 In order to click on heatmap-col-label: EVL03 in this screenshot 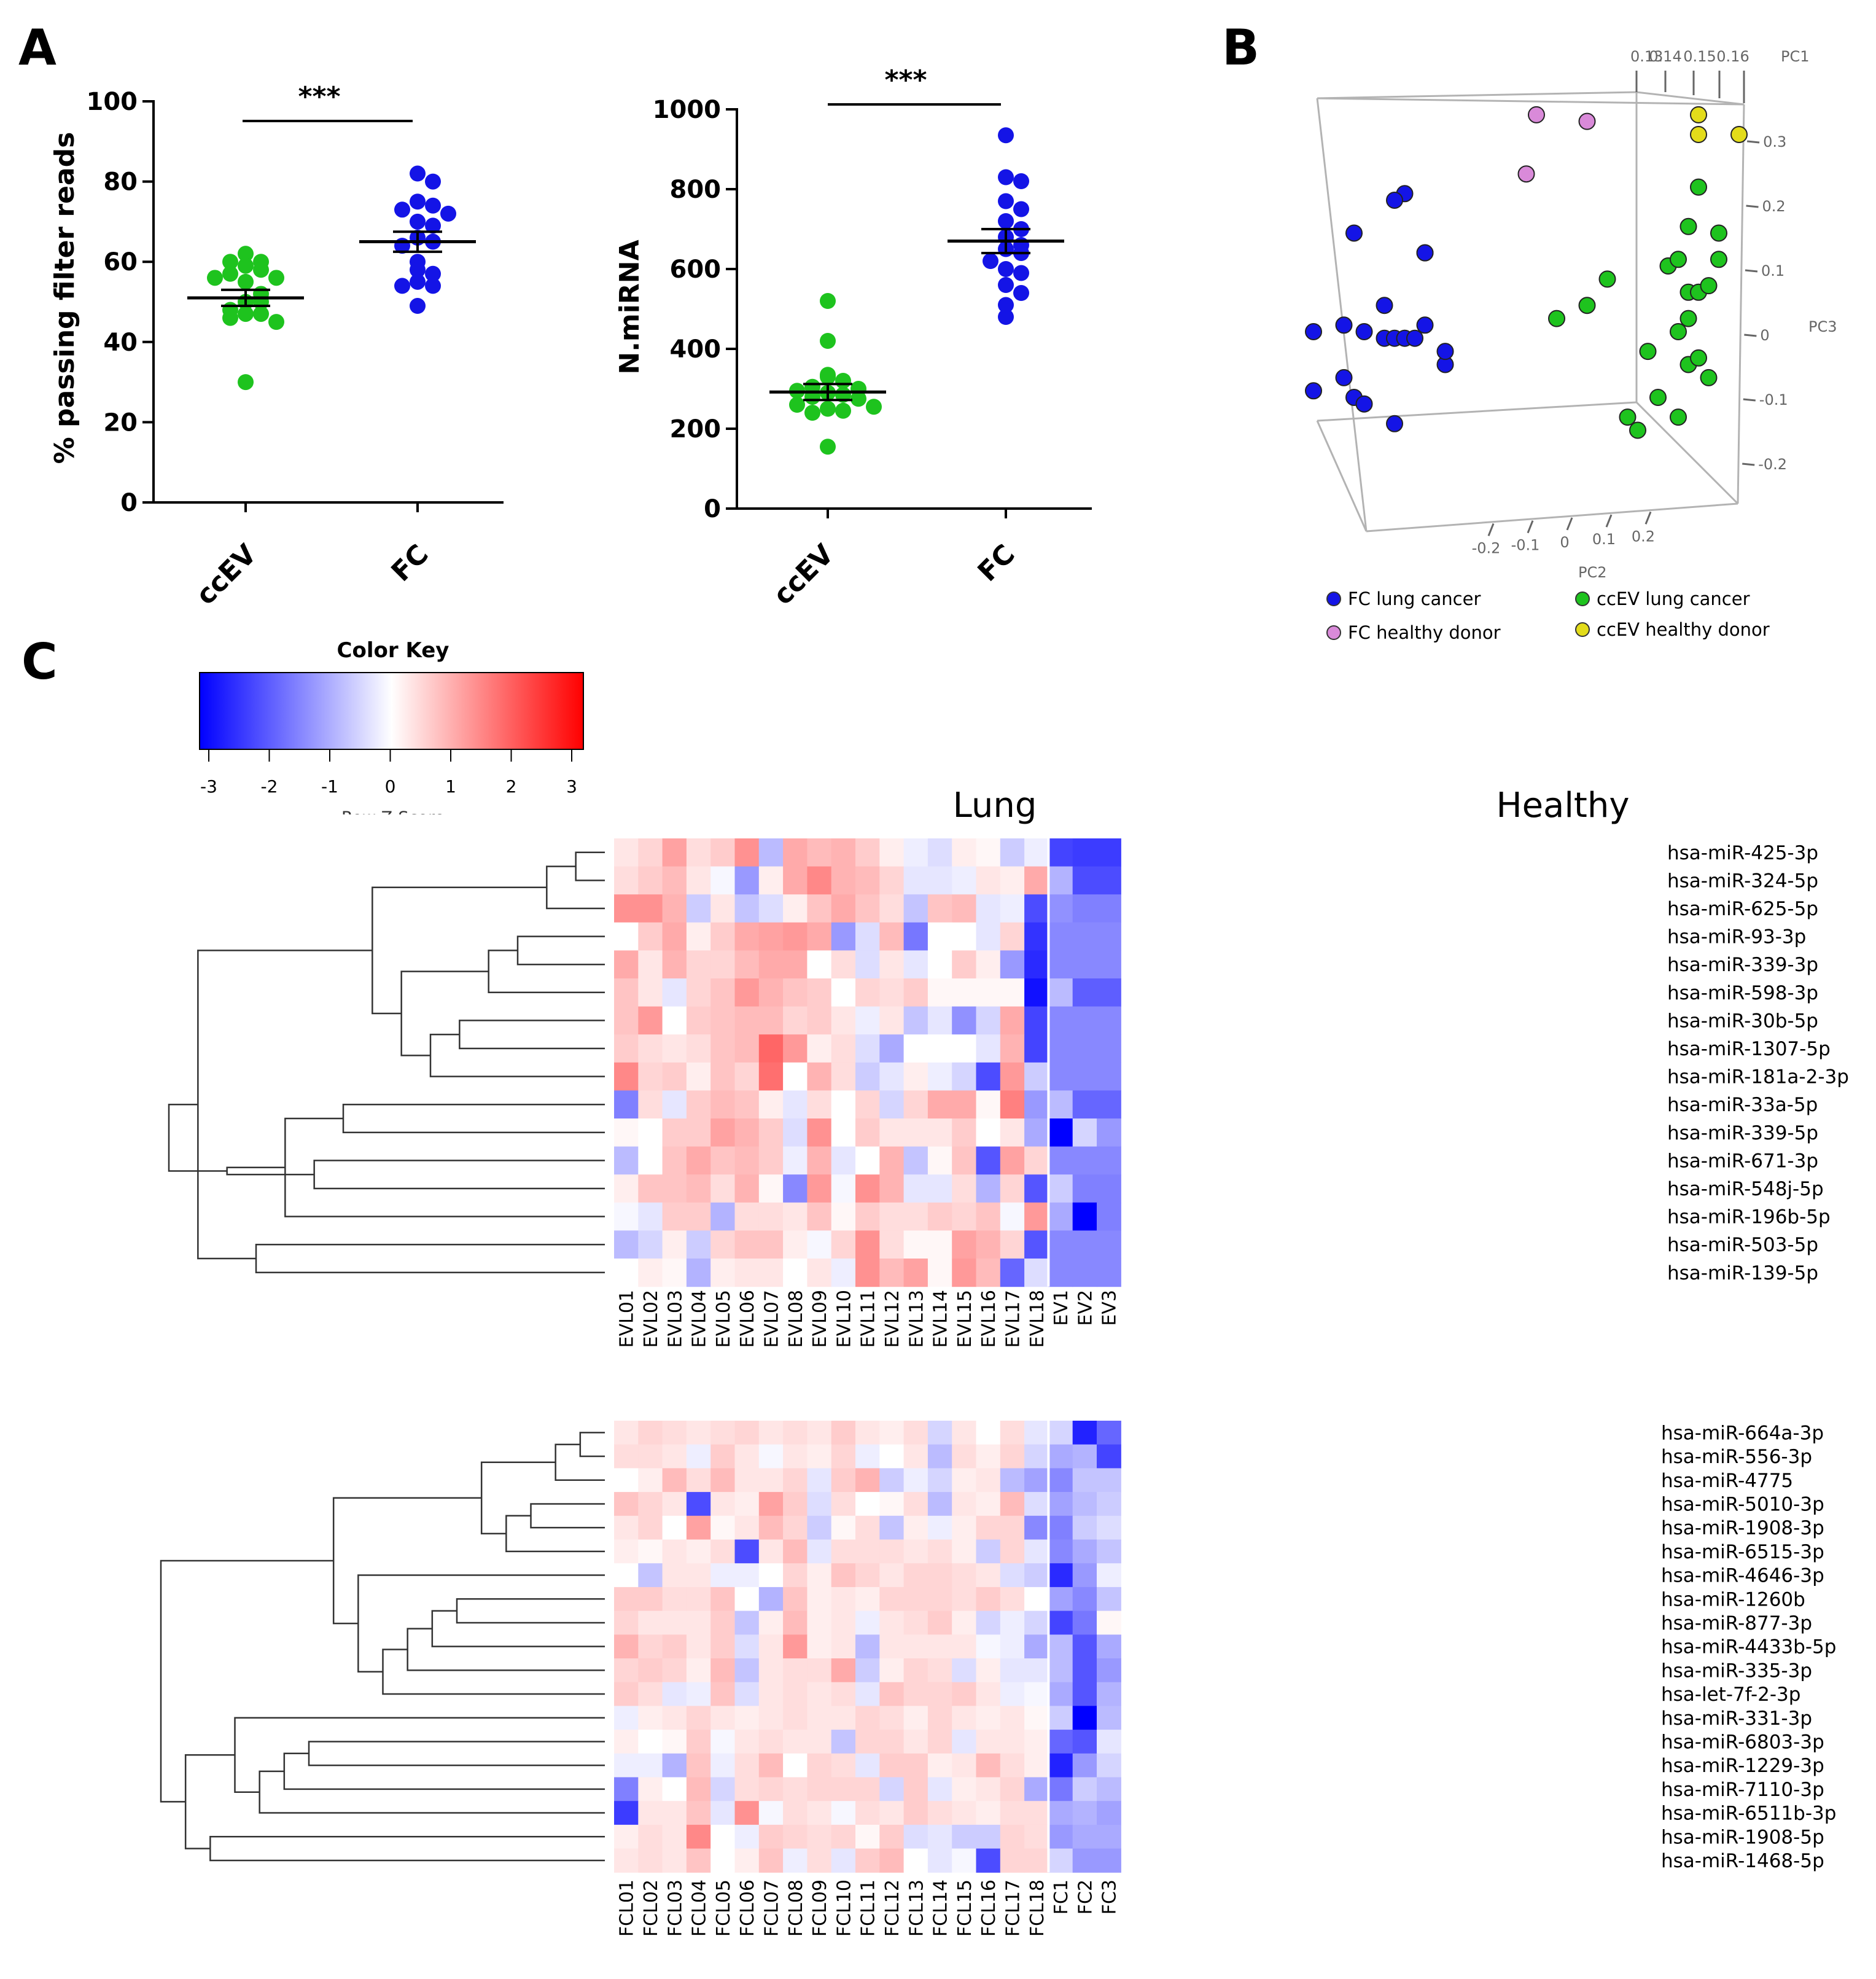, I will do `click(675, 1319)`.